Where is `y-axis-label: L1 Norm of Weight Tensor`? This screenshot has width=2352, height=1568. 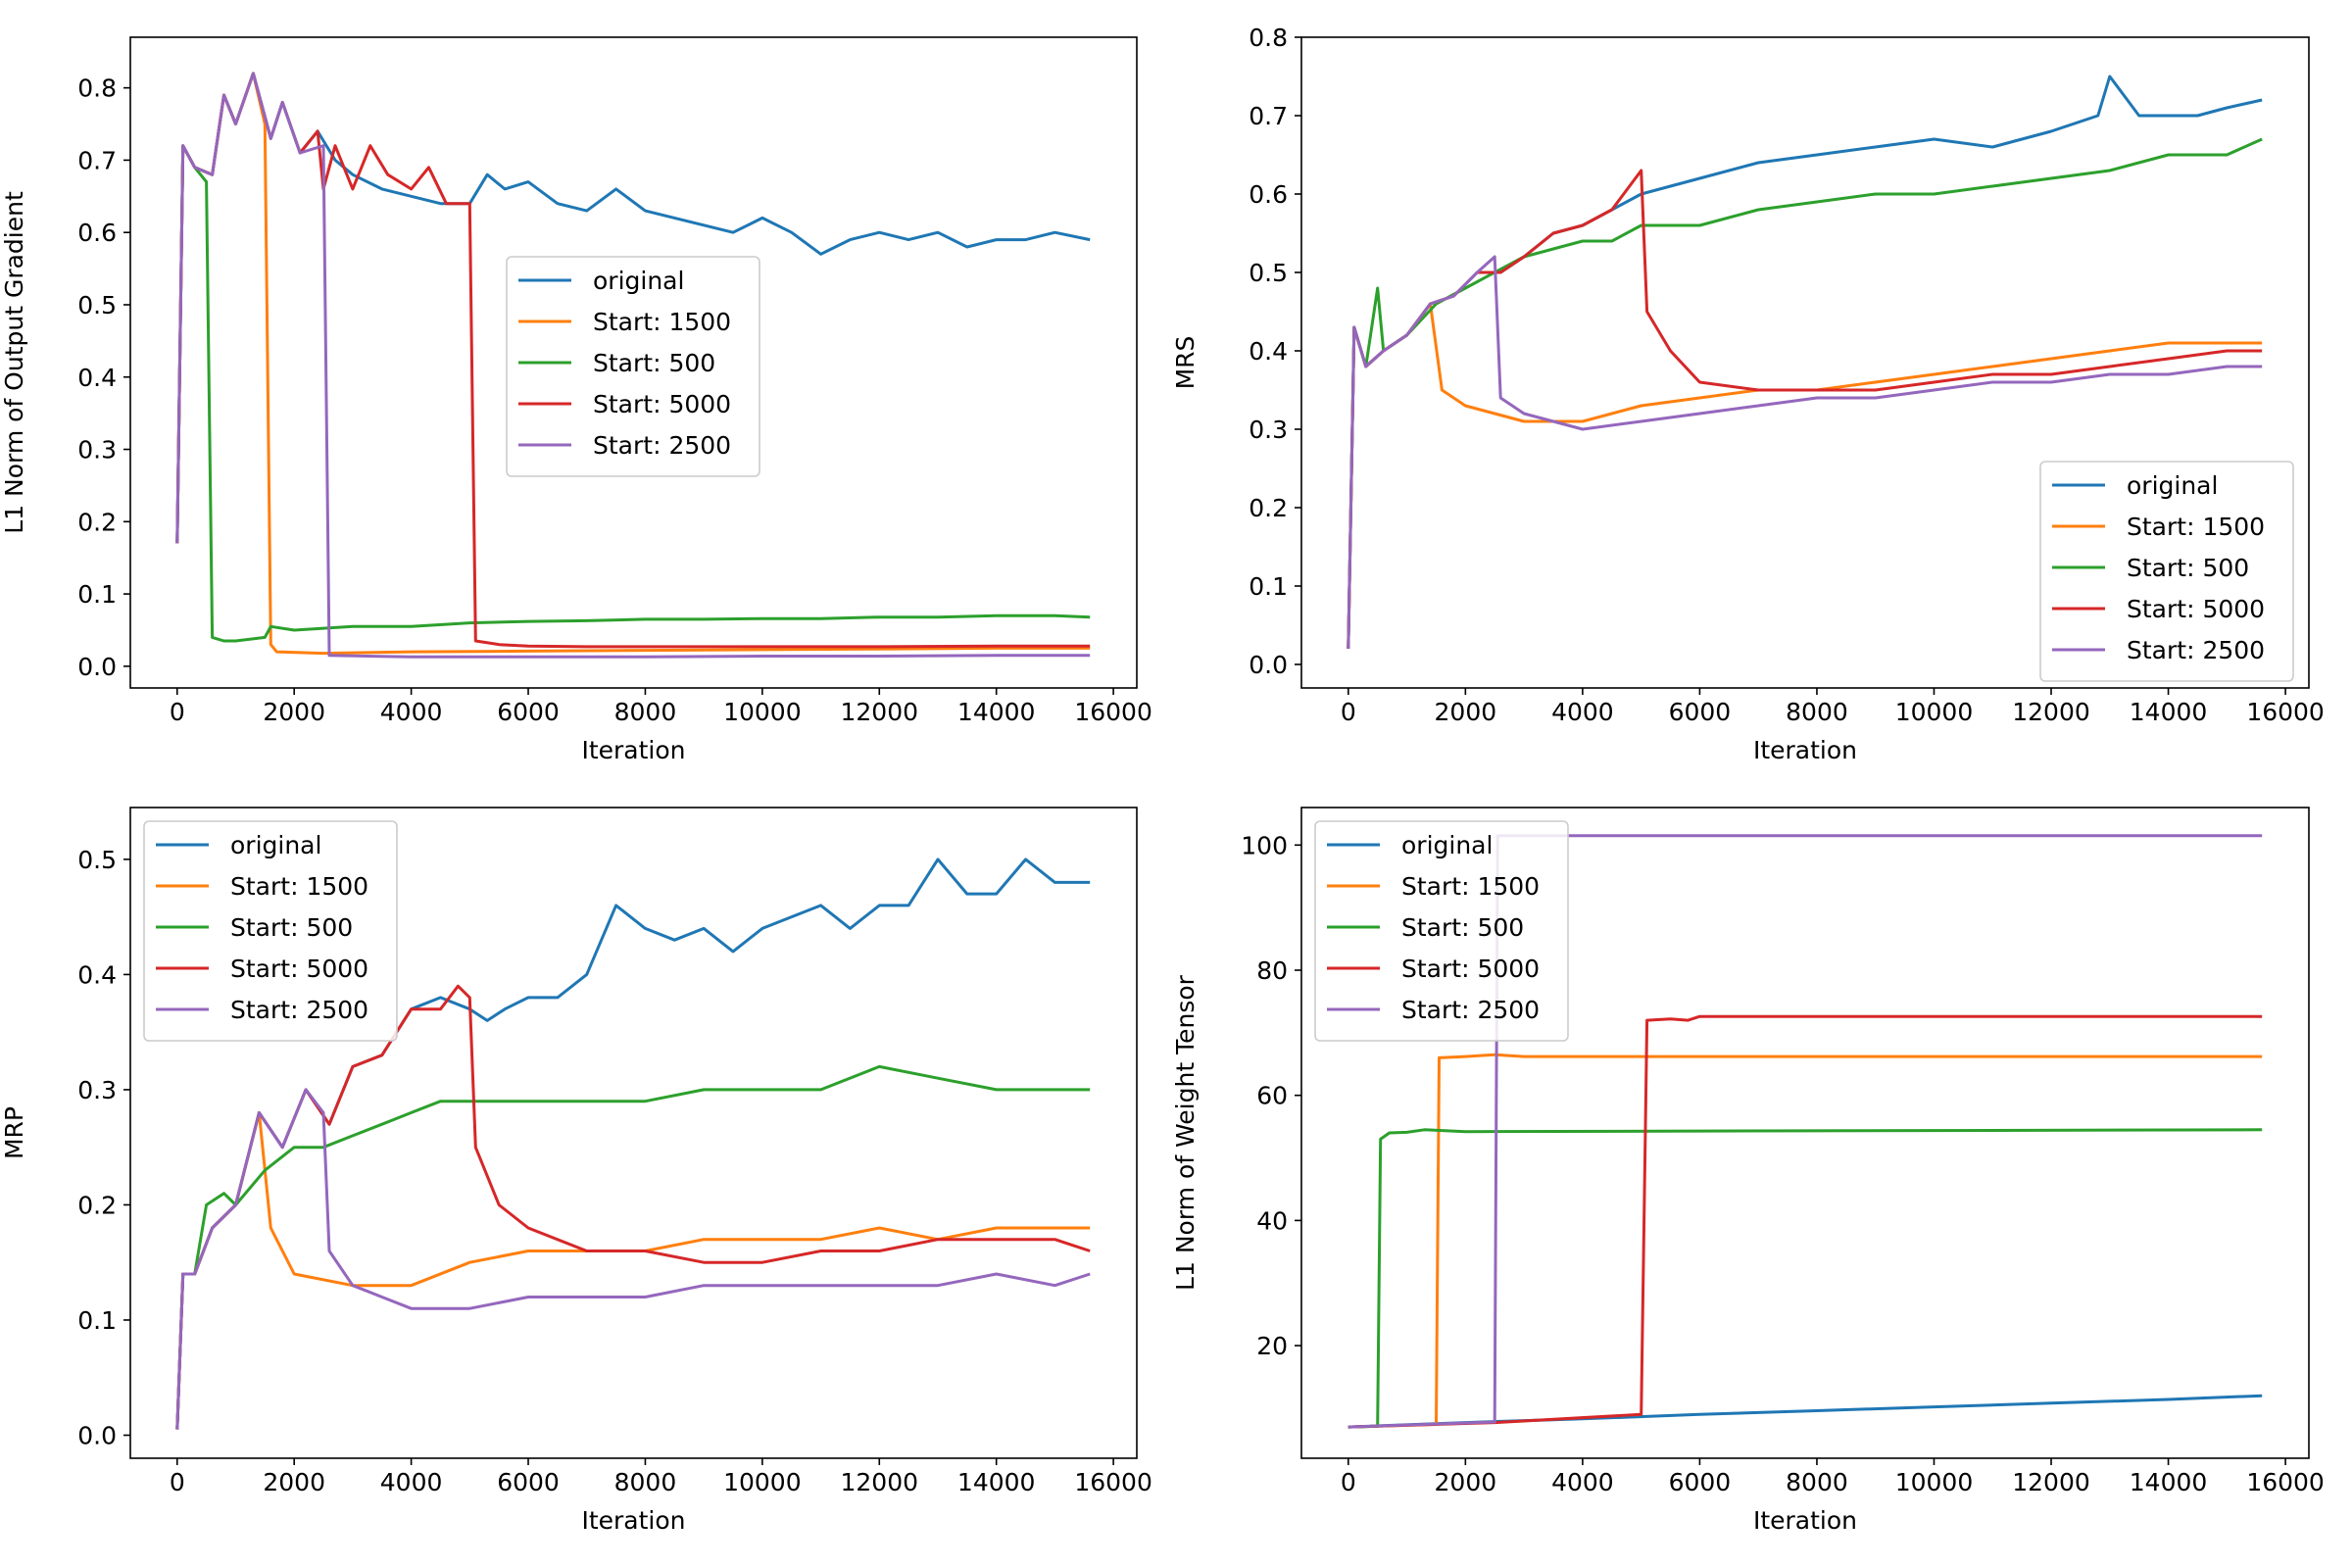 y-axis-label: L1 Norm of Weight Tensor is located at coordinates (1185, 1132).